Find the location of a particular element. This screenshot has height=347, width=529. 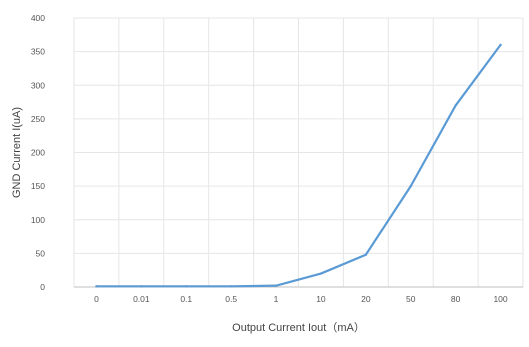

x-tick-label: 1 is located at coordinates (276, 299).